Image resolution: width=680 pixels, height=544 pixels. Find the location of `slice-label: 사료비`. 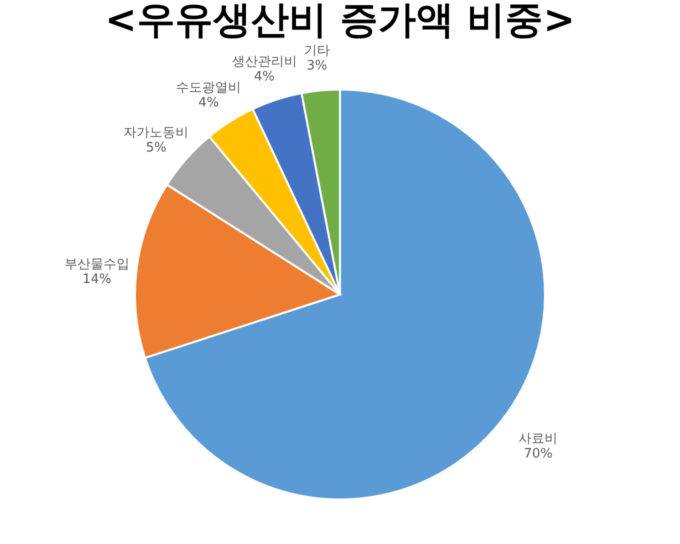

slice-label: 사료비 is located at coordinates (538, 439).